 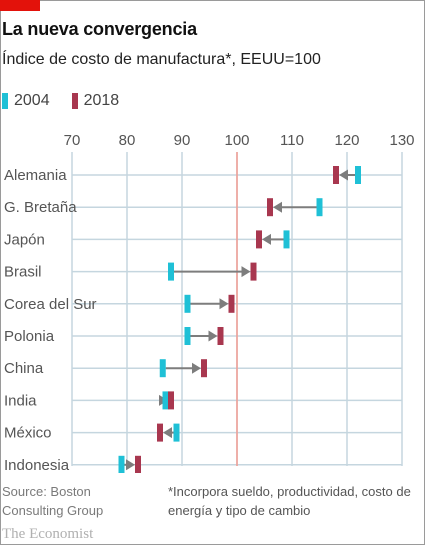 What do you see at coordinates (292, 140) in the screenshot?
I see `x-tick-label: 110` at bounding box center [292, 140].